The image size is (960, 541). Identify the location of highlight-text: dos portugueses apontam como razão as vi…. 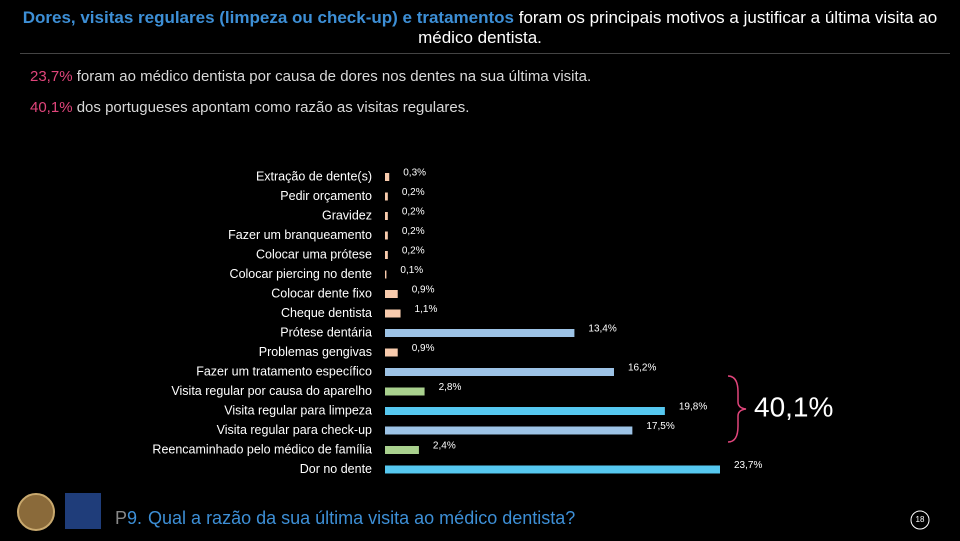
(271, 107).